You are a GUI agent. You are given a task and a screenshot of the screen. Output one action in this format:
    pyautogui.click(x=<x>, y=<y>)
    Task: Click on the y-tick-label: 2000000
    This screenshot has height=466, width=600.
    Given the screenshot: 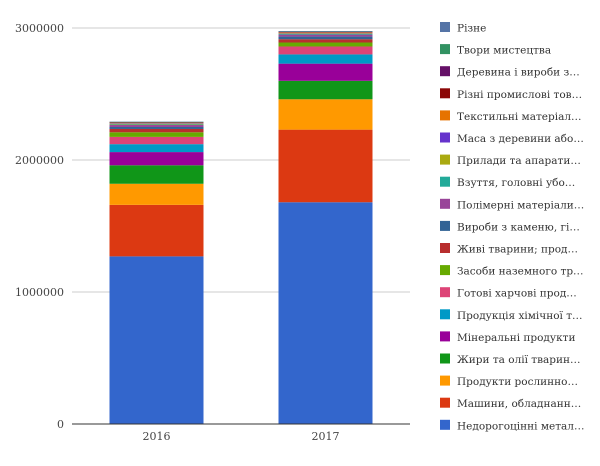 What is the action you would take?
    pyautogui.click(x=39, y=160)
    